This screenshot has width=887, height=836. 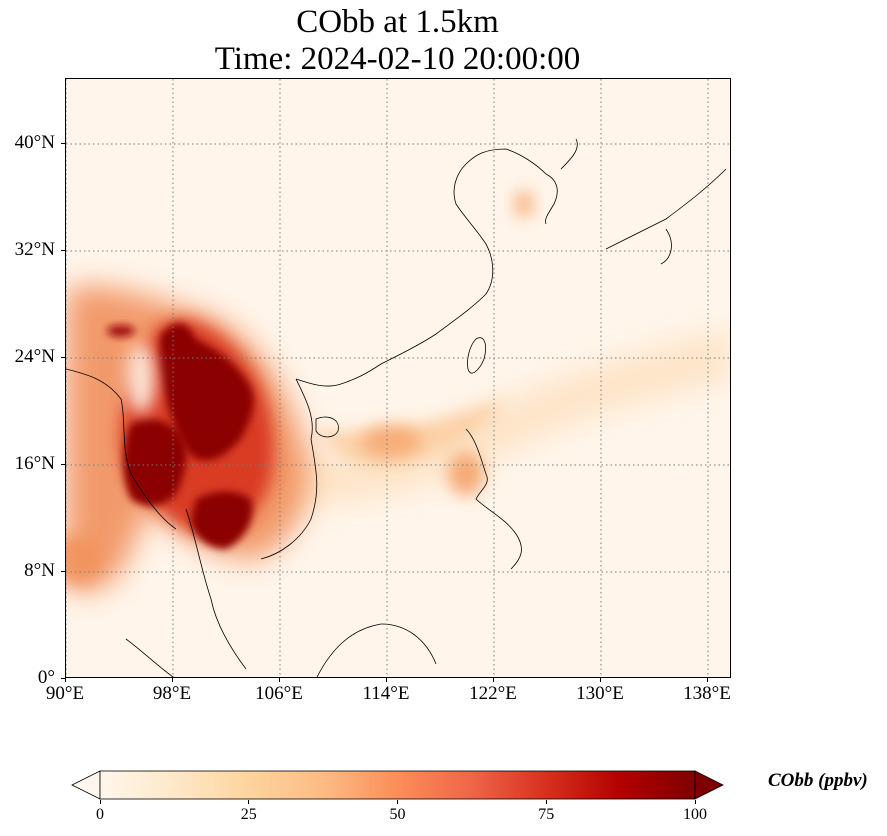 What do you see at coordinates (397, 814) in the screenshot?
I see `colorbar-tick-label: 50` at bounding box center [397, 814].